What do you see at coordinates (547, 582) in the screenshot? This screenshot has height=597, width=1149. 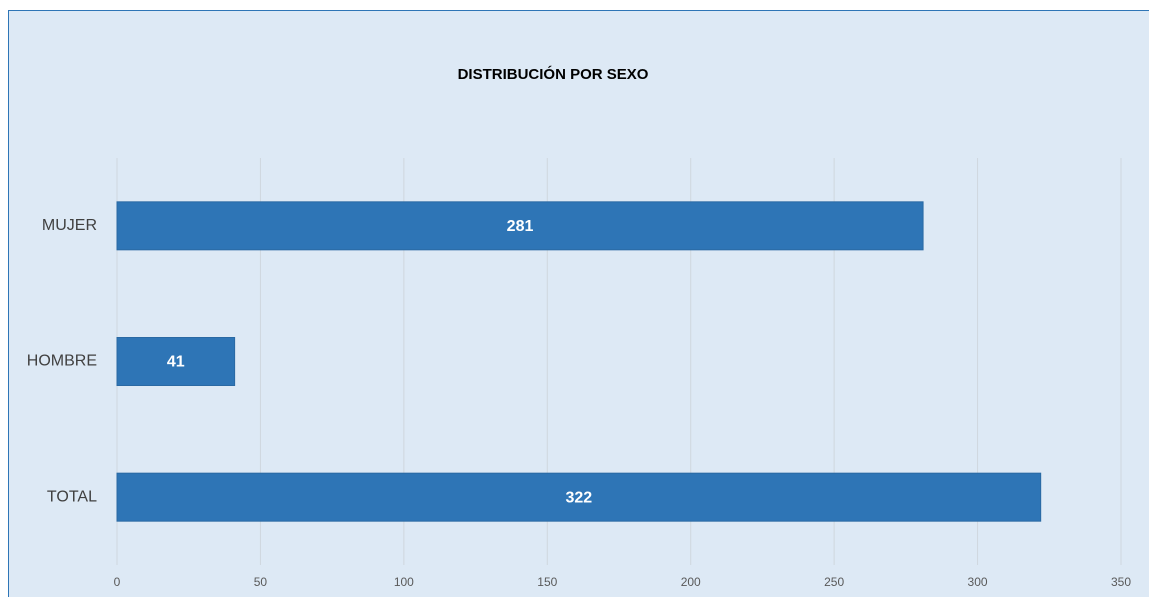 I see `x-tick-label: 150` at bounding box center [547, 582].